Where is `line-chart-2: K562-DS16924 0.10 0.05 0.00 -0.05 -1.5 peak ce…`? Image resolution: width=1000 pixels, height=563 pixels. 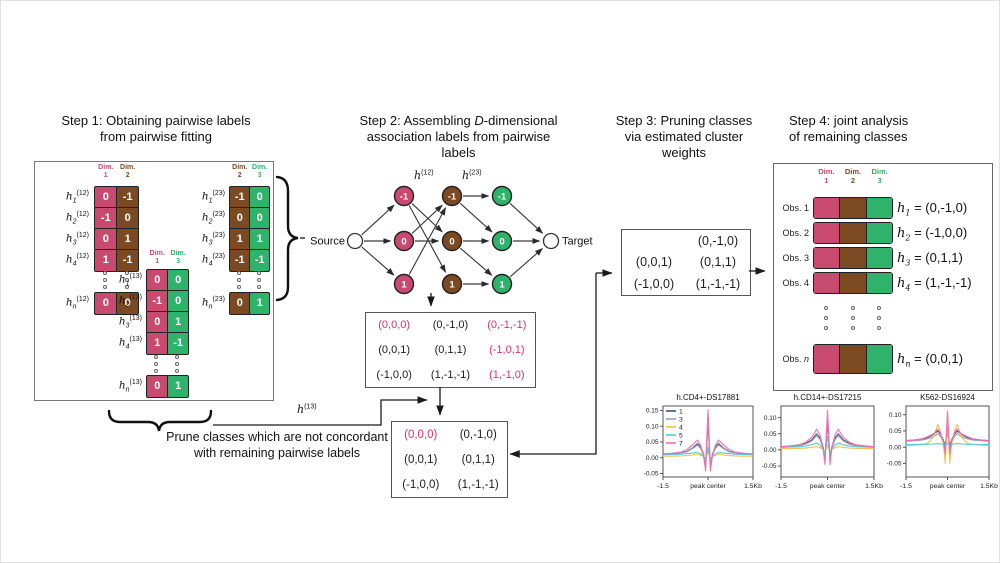 line-chart-2: K562-DS16924 0.10 0.05 0.00 -0.05 -1.5 peak ce… is located at coordinates (942, 441).